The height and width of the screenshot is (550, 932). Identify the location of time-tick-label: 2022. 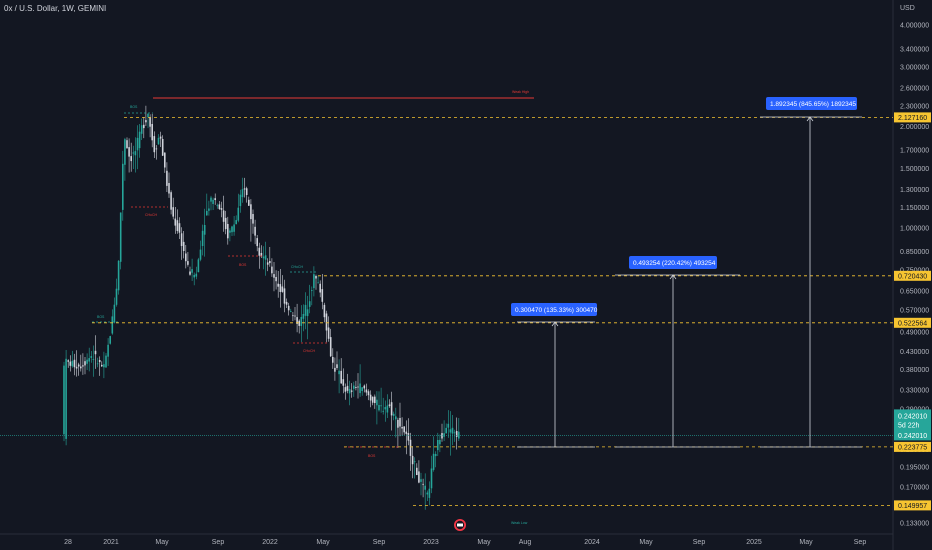
(270, 542).